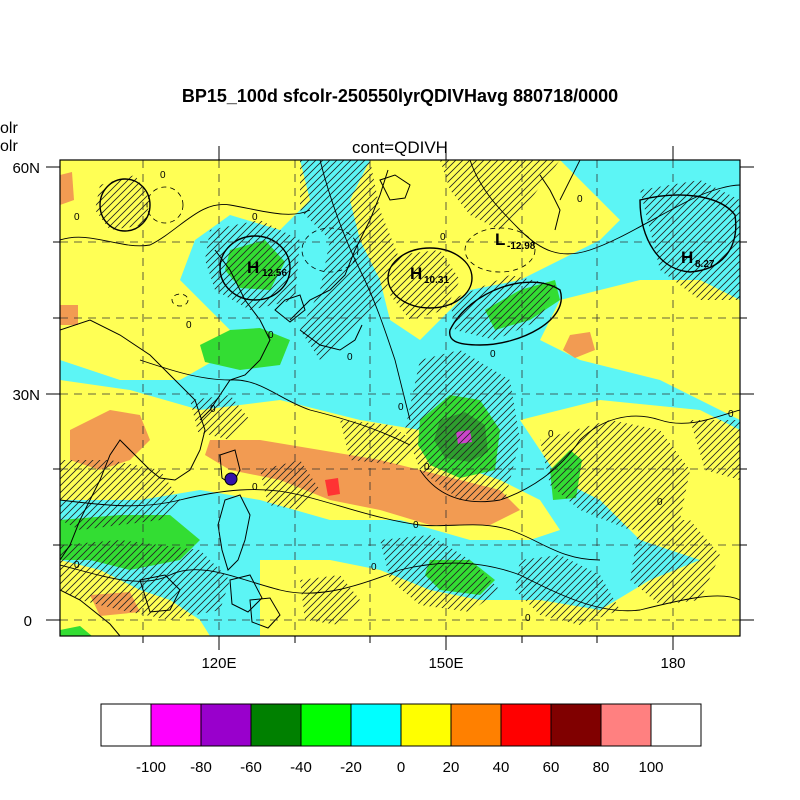  Describe the element at coordinates (705, 264) in the screenshot. I see `high-value: 8.27` at that location.